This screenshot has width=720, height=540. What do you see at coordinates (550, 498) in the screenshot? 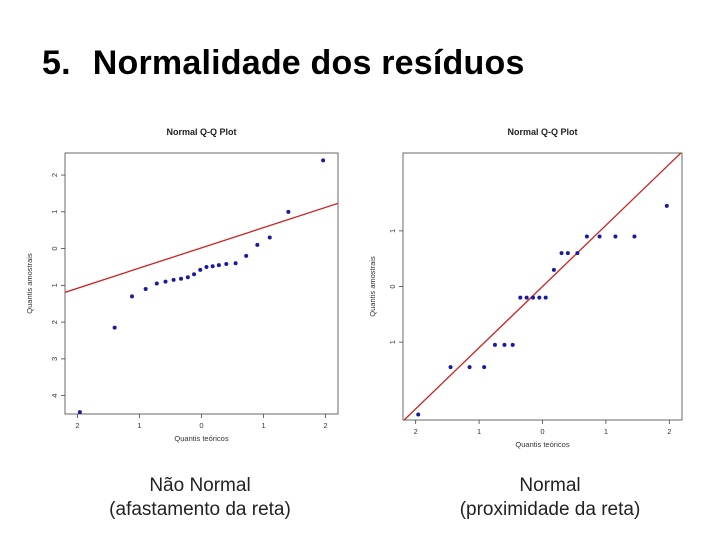
I see `caption-normal: Normal (proximidade da reta)` at bounding box center [550, 498].